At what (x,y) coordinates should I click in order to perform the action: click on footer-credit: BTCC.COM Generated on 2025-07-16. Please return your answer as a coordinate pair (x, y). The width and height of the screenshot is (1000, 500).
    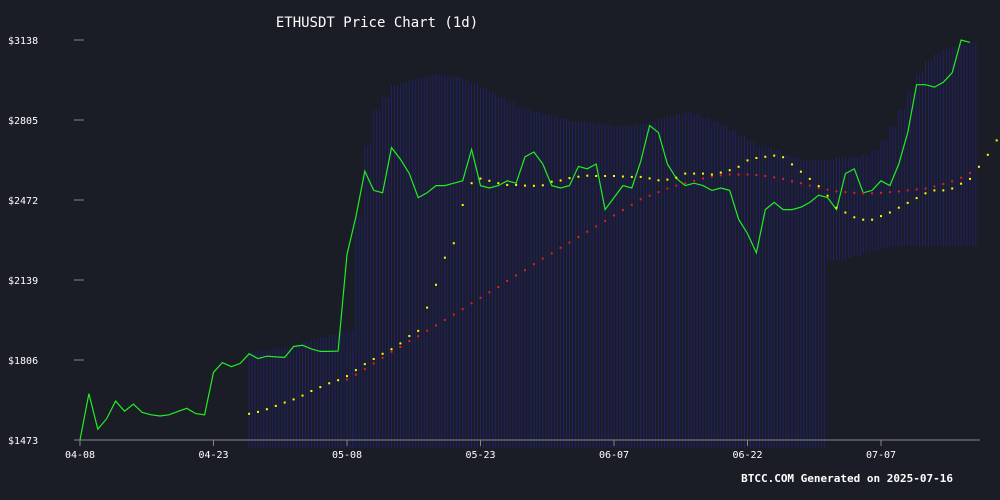
    Looking at the image, I should click on (847, 478).